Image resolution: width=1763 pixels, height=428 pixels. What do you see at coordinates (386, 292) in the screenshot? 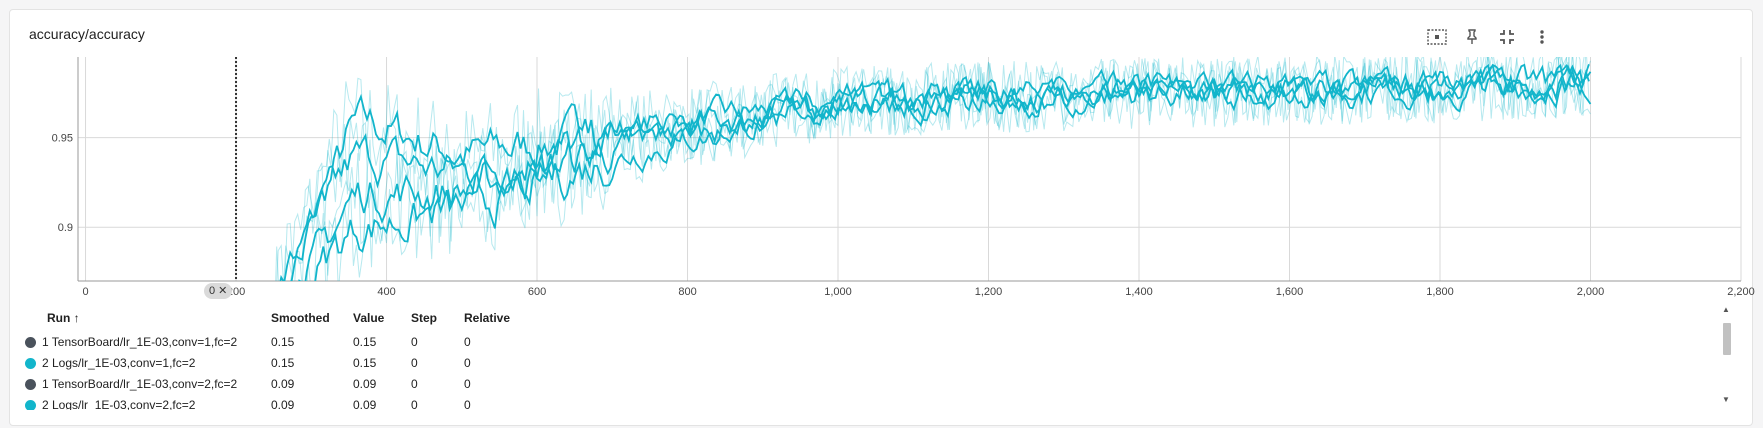
I see `x-tick-label: 400` at bounding box center [386, 292].